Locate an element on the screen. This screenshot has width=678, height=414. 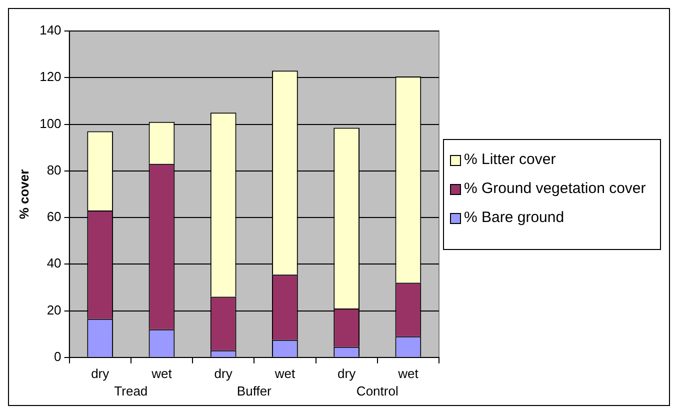
y-tick-label: 20 is located at coordinates (54, 310).